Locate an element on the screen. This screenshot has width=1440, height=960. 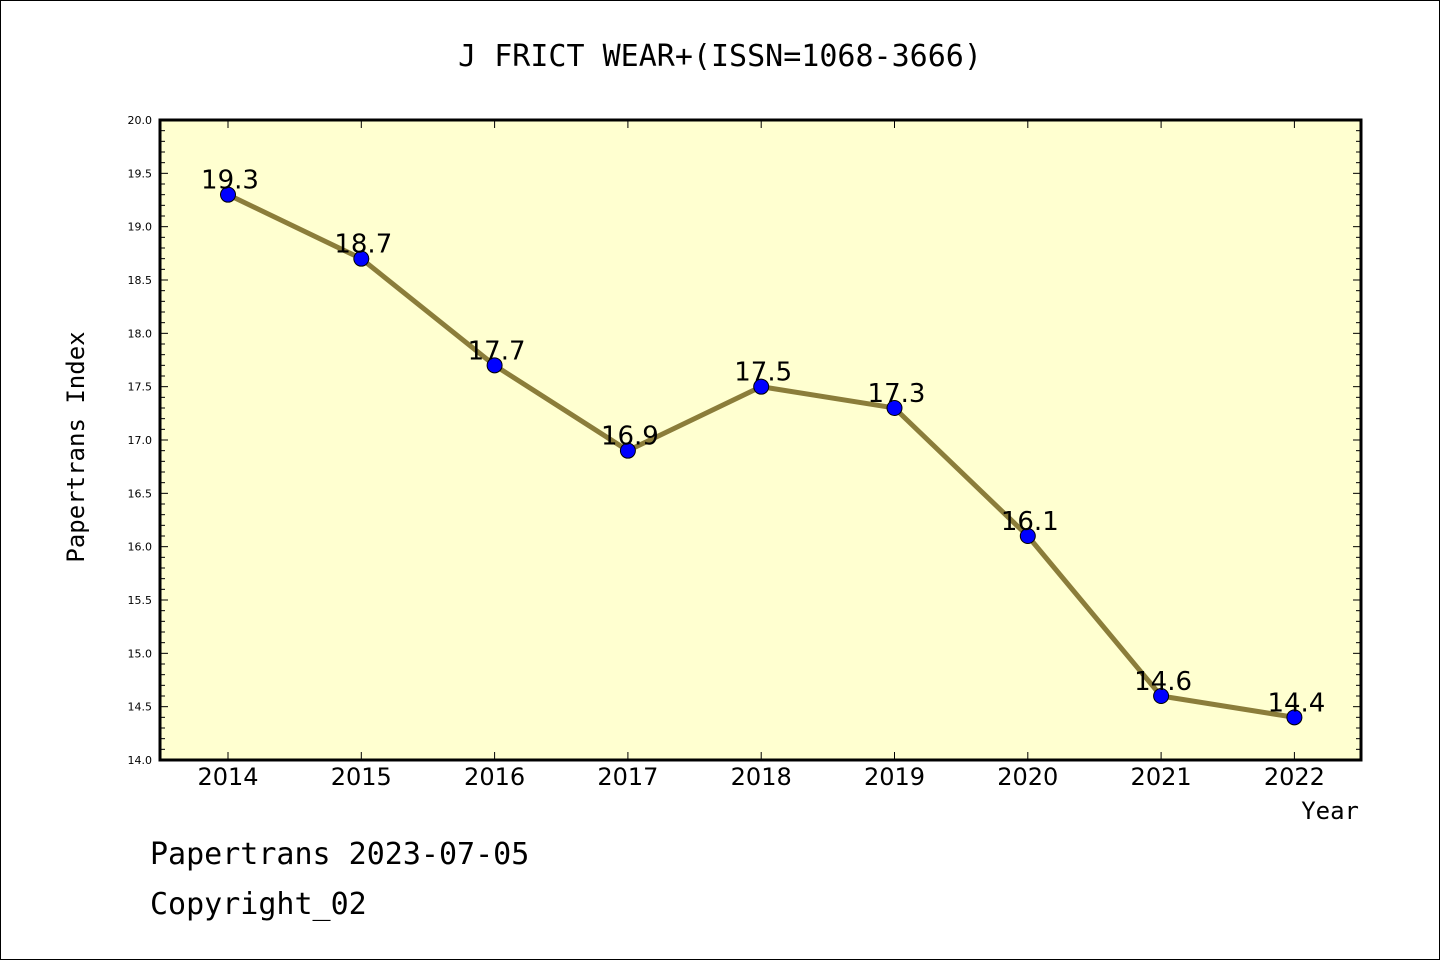
y-tick-label: 18.0 is located at coordinates (140, 333).